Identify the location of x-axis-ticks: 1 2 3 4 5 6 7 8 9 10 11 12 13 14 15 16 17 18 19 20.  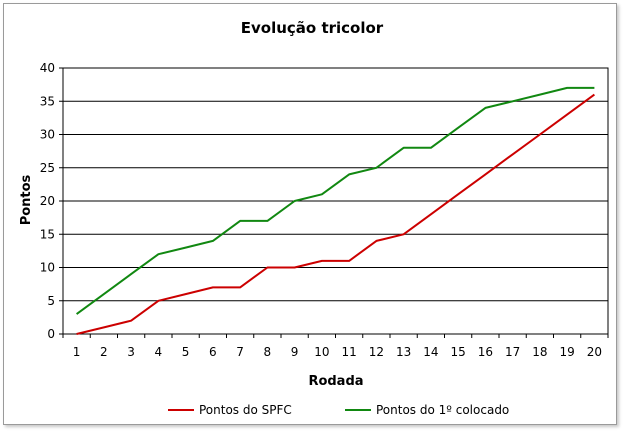
(335, 346).